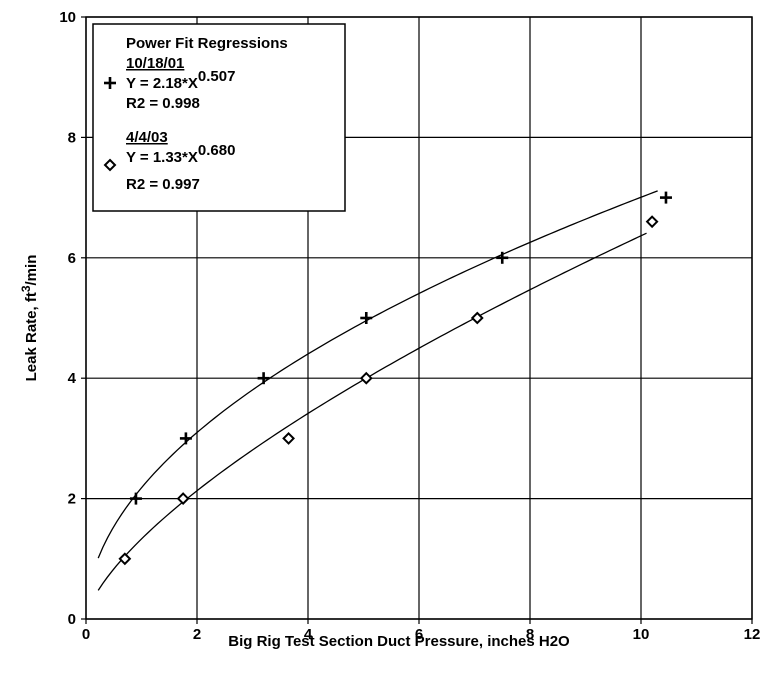 This screenshot has height=681, width=764. What do you see at coordinates (31, 336) in the screenshot?
I see `y-axis-title-main: Leak Rate, ft` at bounding box center [31, 336].